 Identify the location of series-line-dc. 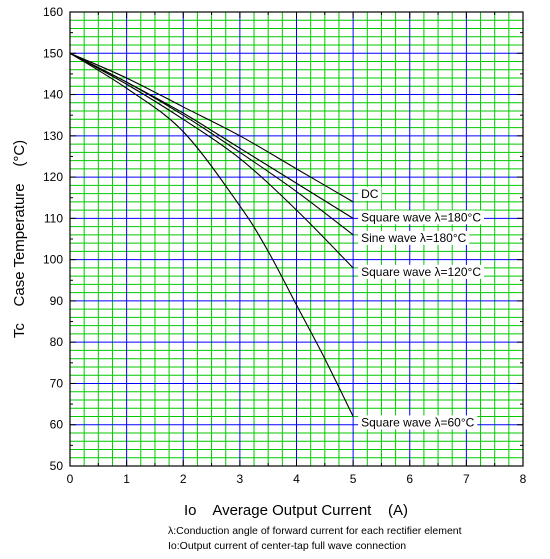
(211, 127).